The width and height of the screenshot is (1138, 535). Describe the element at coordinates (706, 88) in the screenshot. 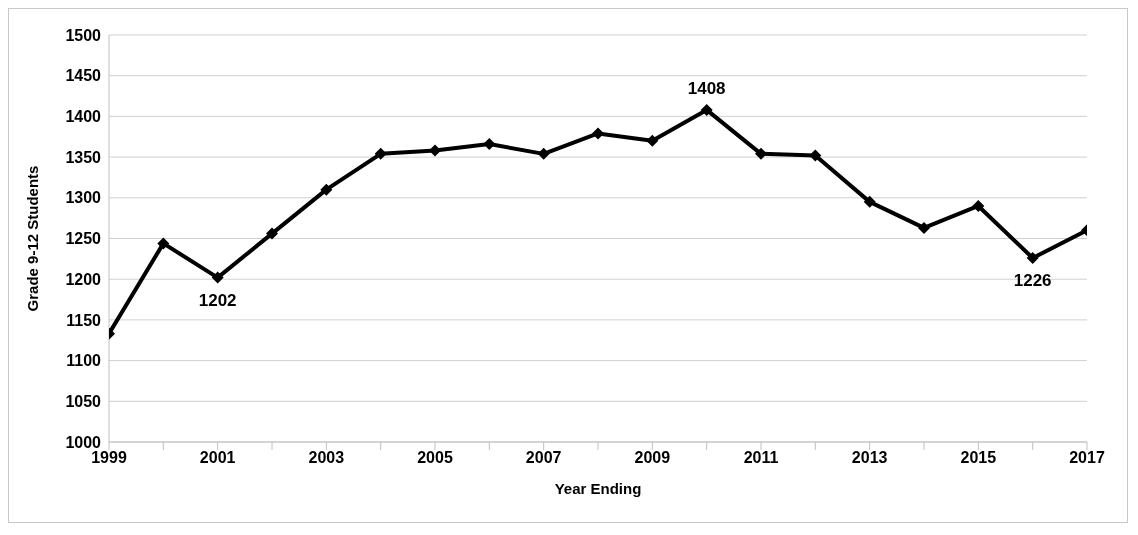

I see `annotation: 1408` at that location.